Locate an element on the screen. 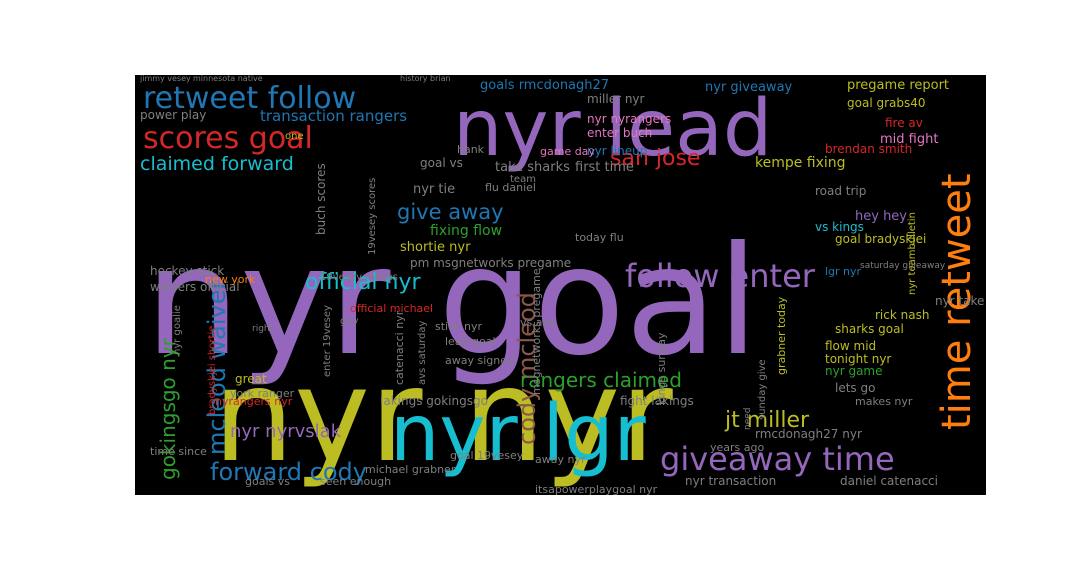 Image resolution: width=1080 pixels, height=576 pixels. cloud-word: goals vs is located at coordinates (267, 481).